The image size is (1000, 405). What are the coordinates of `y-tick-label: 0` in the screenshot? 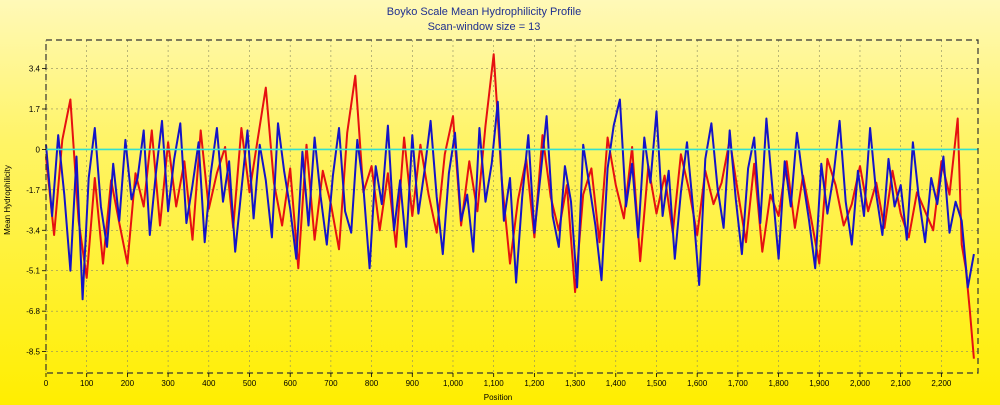 It's located at (38, 149).